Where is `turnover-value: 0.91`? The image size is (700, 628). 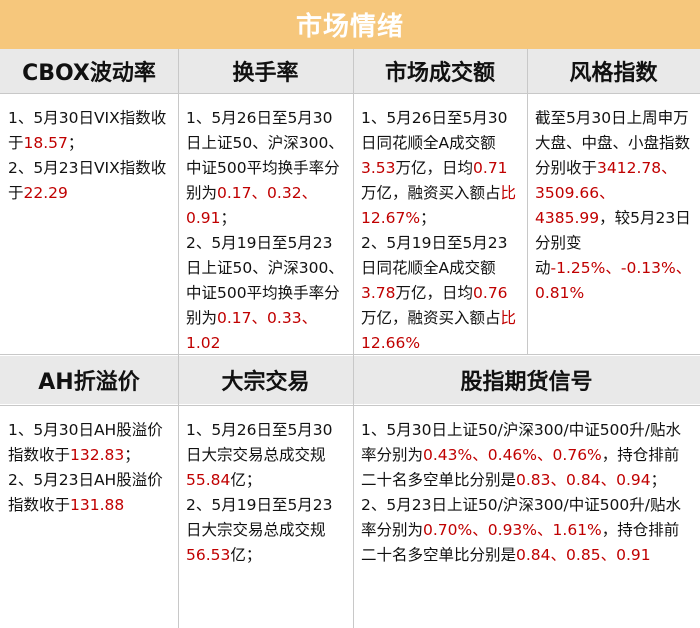
turnover-value: 0.91 is located at coordinates (203, 218).